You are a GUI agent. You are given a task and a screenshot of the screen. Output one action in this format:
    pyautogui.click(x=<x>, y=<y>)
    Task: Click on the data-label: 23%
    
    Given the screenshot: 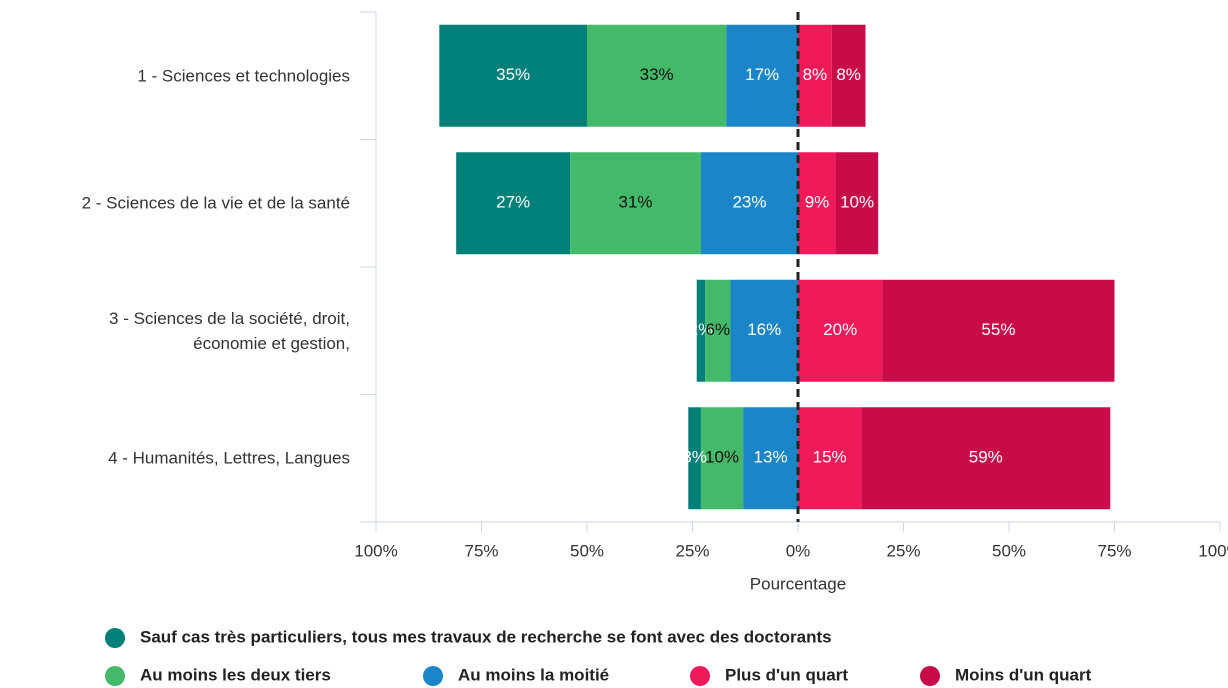 What is the action you would take?
    pyautogui.click(x=749, y=202)
    